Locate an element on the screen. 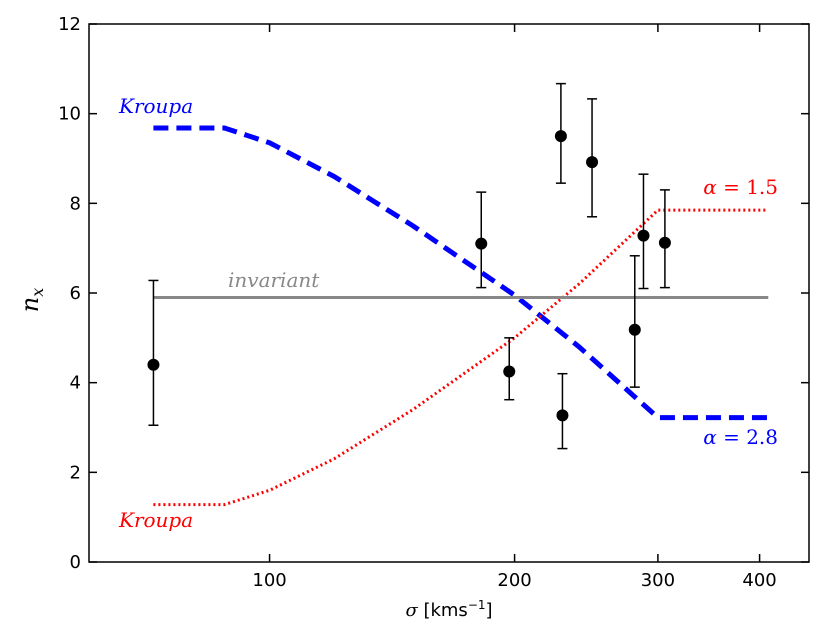 The image size is (830, 638). x-tick-label-0: 100 is located at coordinates (269, 580).